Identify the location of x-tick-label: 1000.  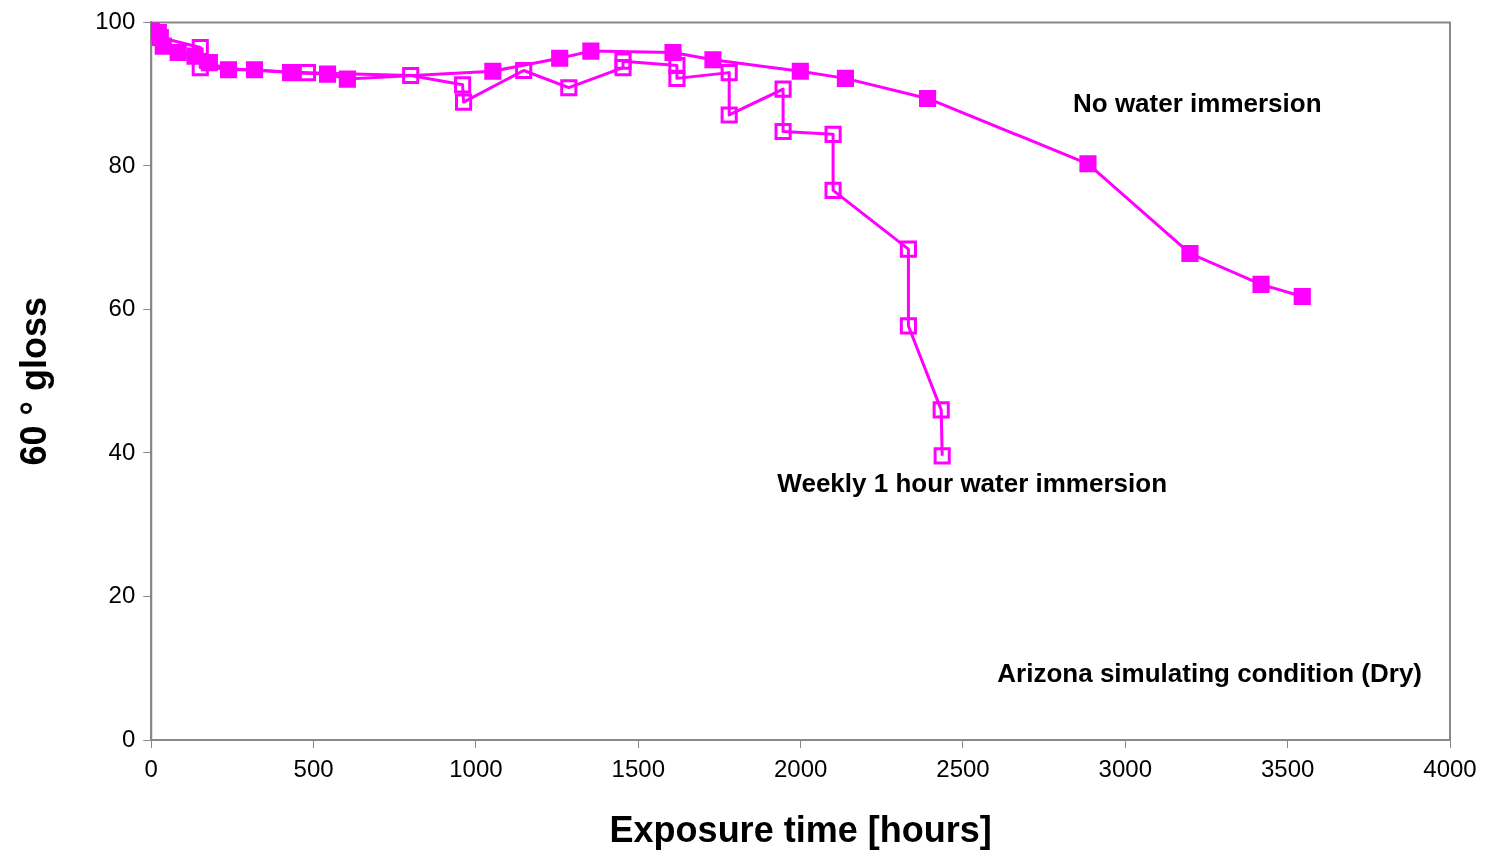
(476, 769).